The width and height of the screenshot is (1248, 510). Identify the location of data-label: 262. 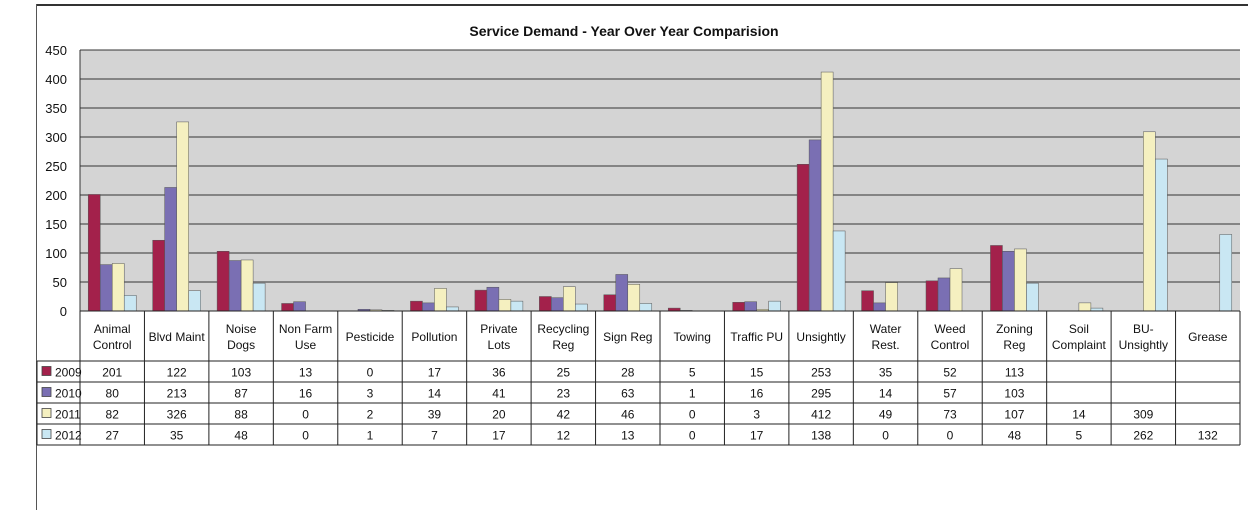
(1143, 436).